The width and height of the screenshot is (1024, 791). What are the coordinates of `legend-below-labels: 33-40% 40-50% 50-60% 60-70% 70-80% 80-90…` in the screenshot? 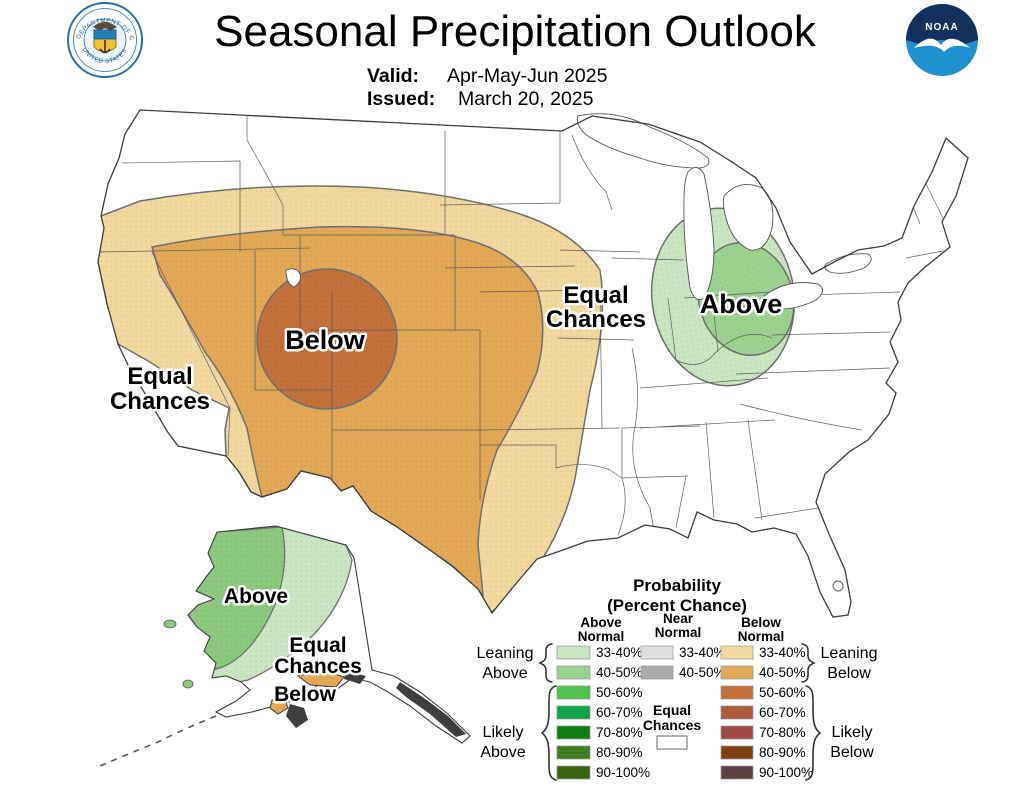 It's located at (786, 712).